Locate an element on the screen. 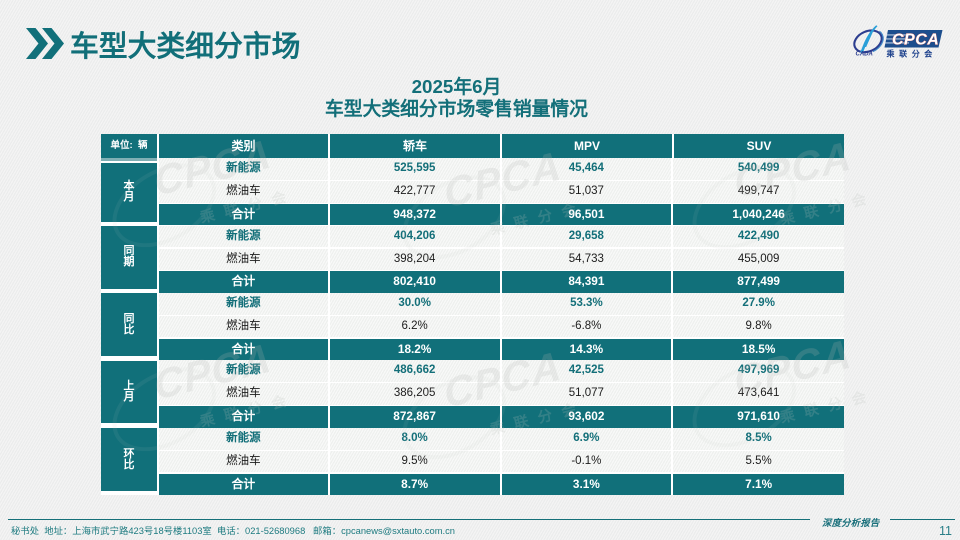 Image resolution: width=960 pixels, height=540 pixels. svg-text: CPCA is located at coordinates (915, 40).